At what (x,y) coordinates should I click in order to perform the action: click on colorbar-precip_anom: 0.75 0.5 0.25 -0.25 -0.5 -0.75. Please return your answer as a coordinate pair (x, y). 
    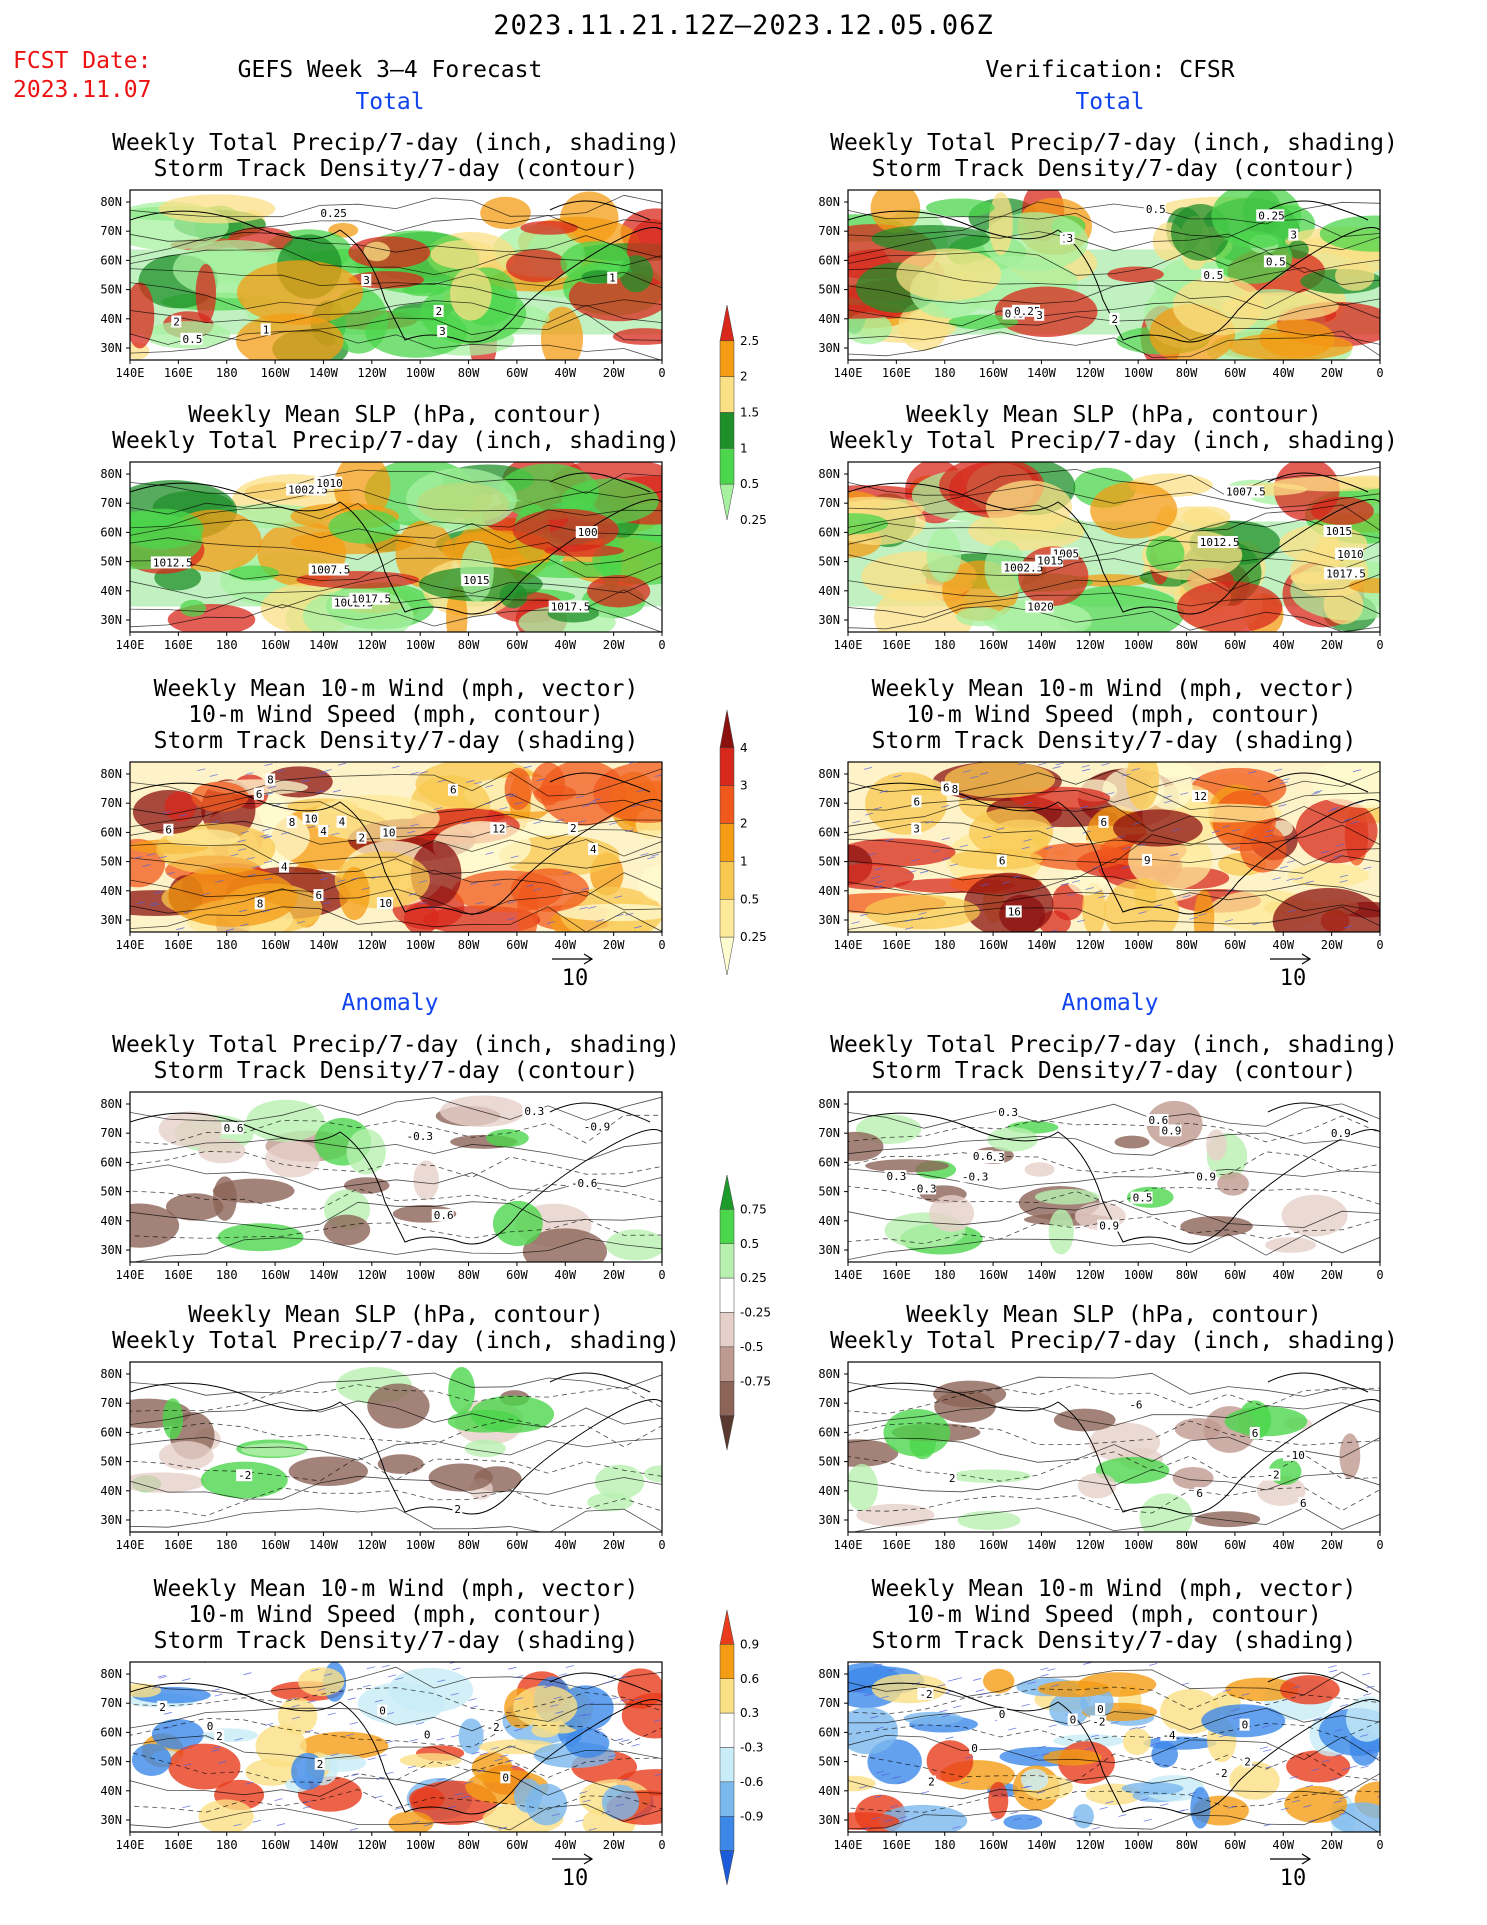
    Looking at the image, I should click on (745, 1312).